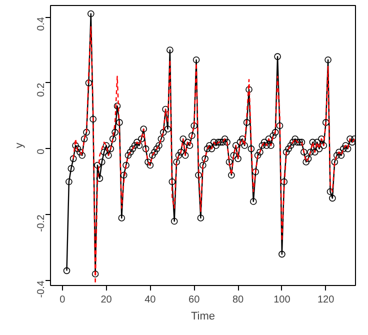  What do you see at coordinates (238, 300) in the screenshot?
I see `x-tick-label: 80` at bounding box center [238, 300].